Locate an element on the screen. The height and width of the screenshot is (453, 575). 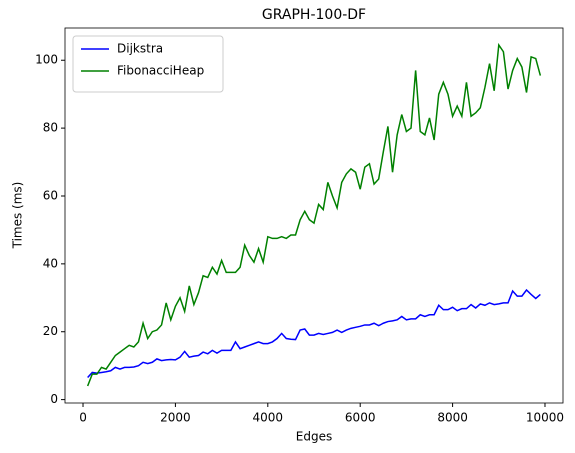
x-tick-label: 8000 is located at coordinates (452, 418).